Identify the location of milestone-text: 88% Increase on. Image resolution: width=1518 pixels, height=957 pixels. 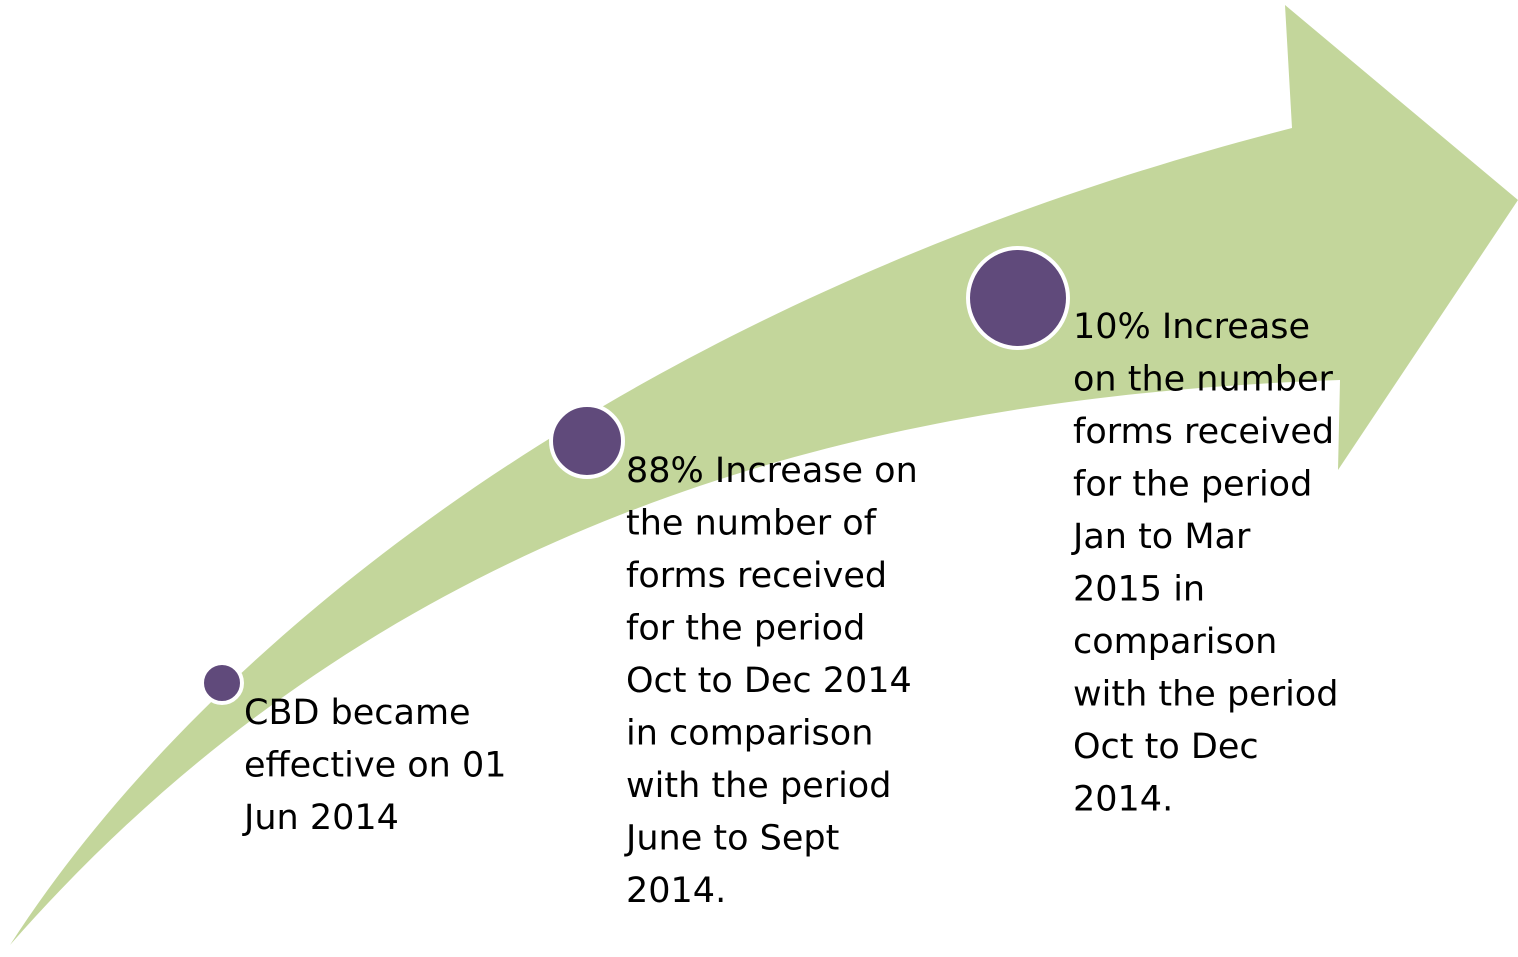
(772, 471).